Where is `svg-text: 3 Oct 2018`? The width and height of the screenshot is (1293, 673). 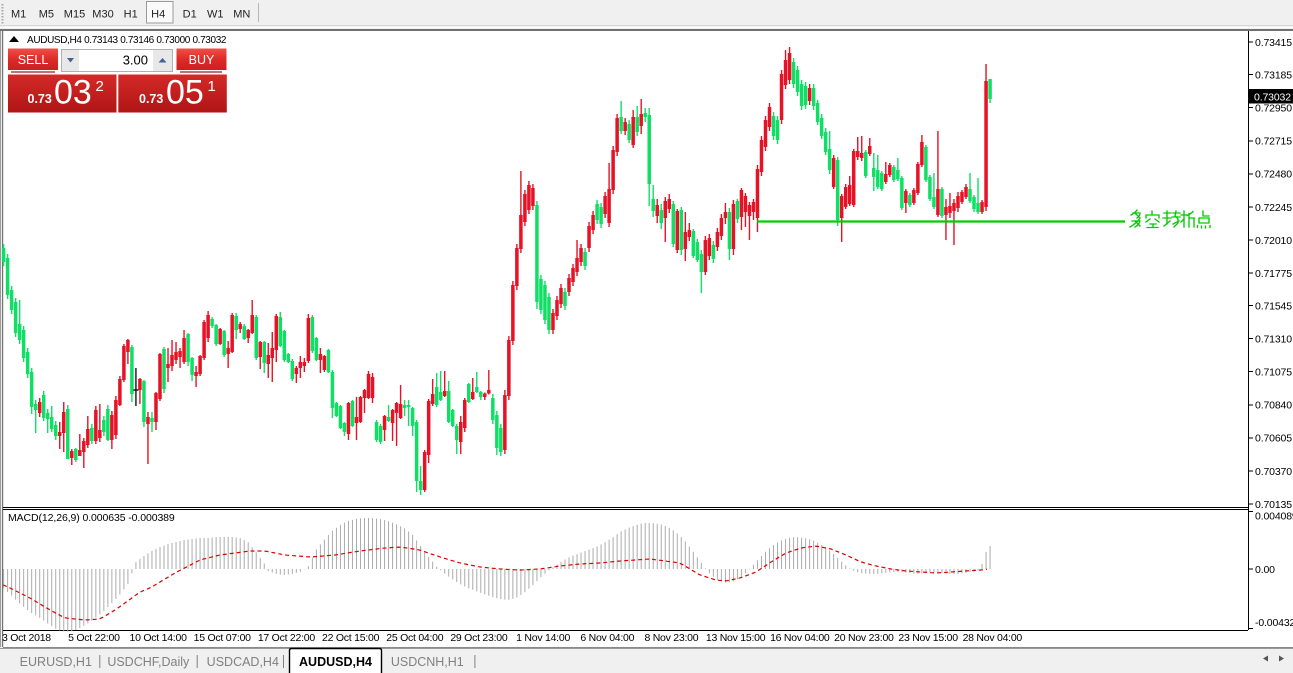
svg-text: 3 Oct 2018 is located at coordinates (26, 638).